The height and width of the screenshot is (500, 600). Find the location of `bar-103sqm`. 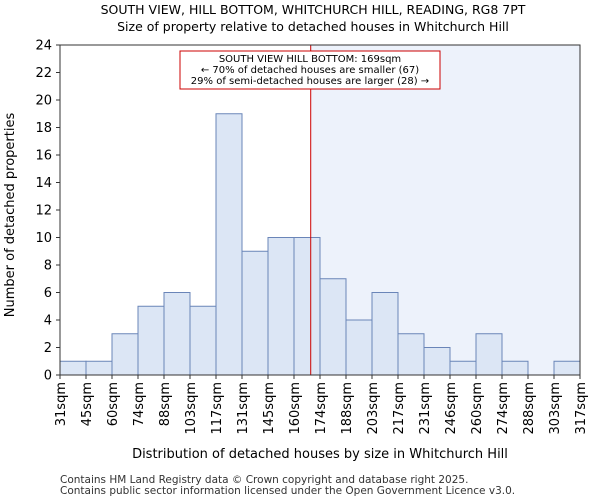

bar-103sqm is located at coordinates (203, 340).